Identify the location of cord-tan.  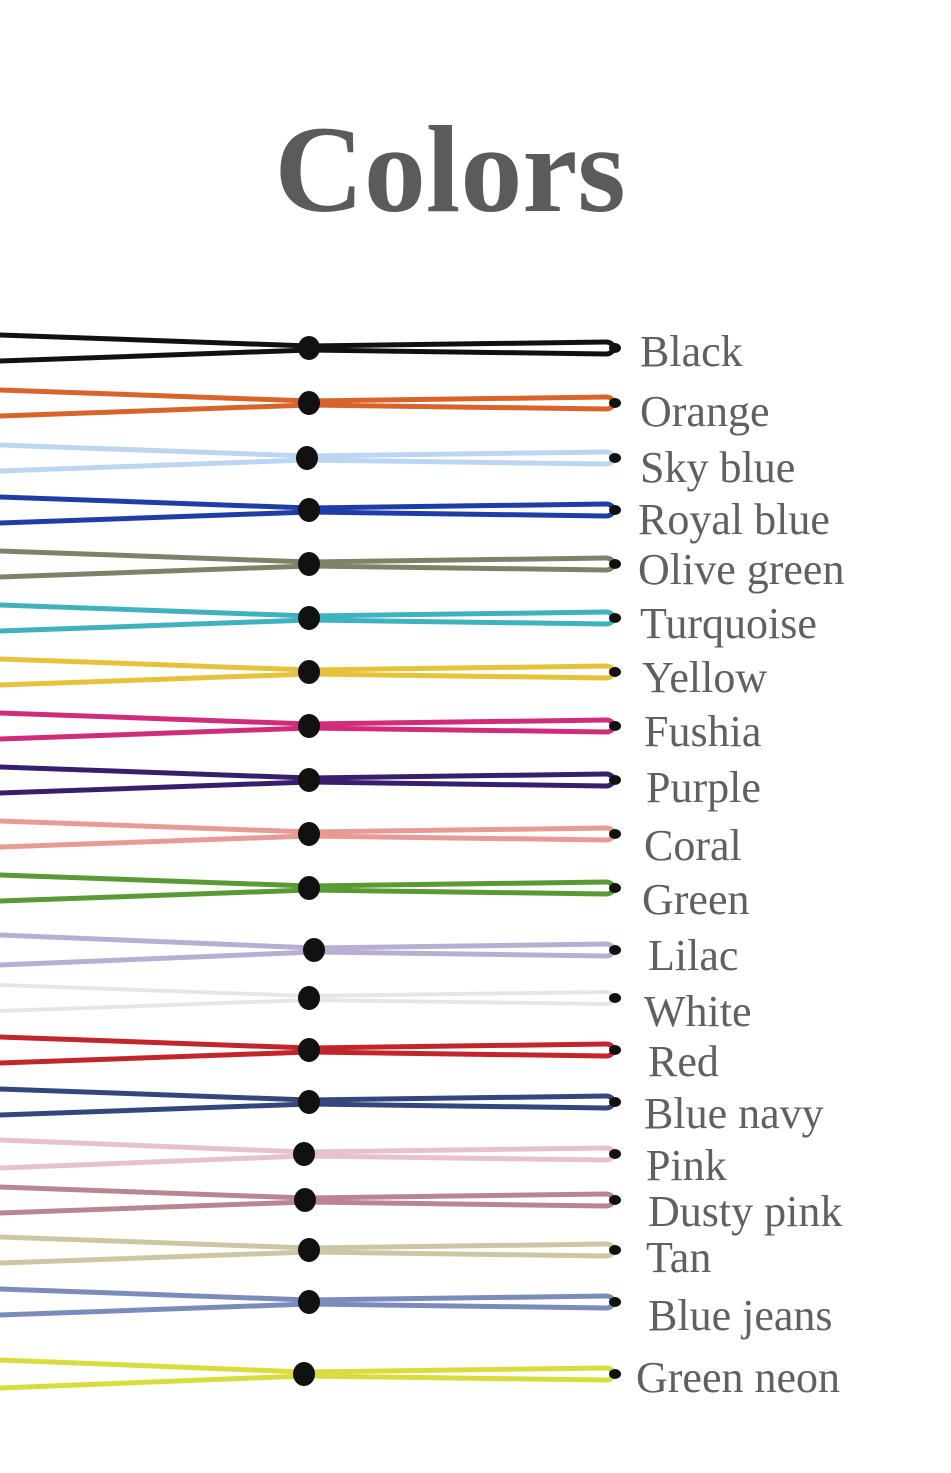
(310, 1250).